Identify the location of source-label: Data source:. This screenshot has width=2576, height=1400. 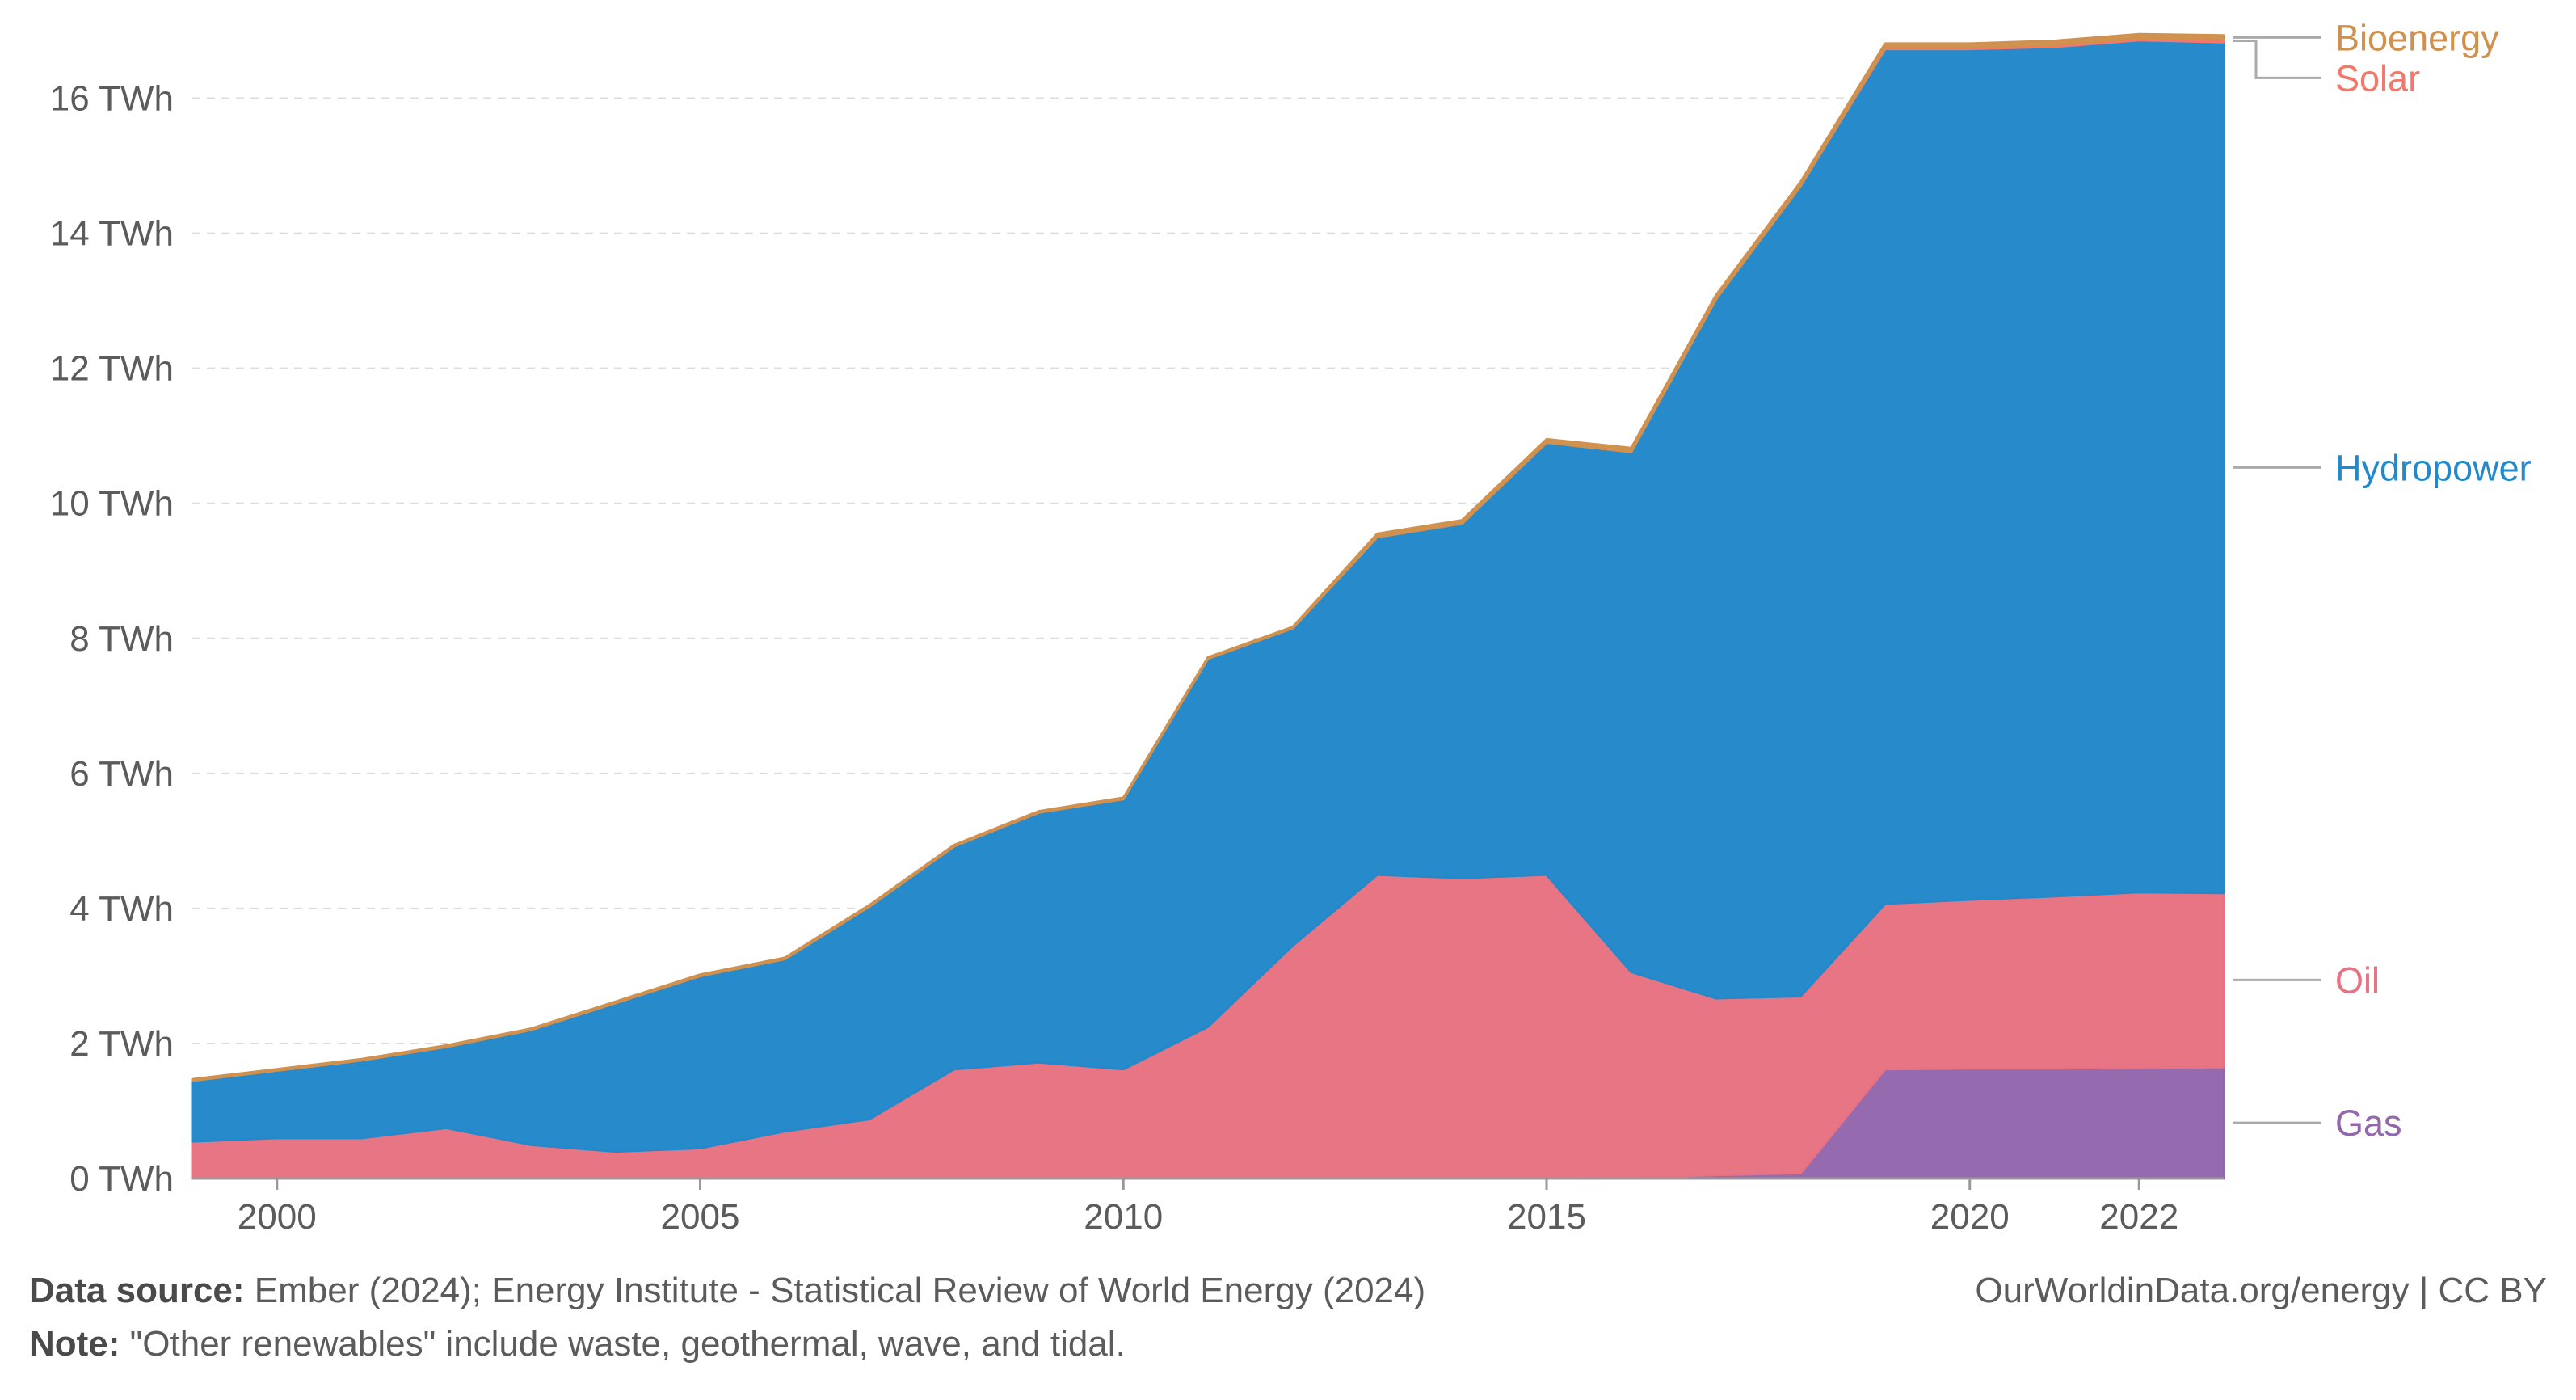
(137, 1290).